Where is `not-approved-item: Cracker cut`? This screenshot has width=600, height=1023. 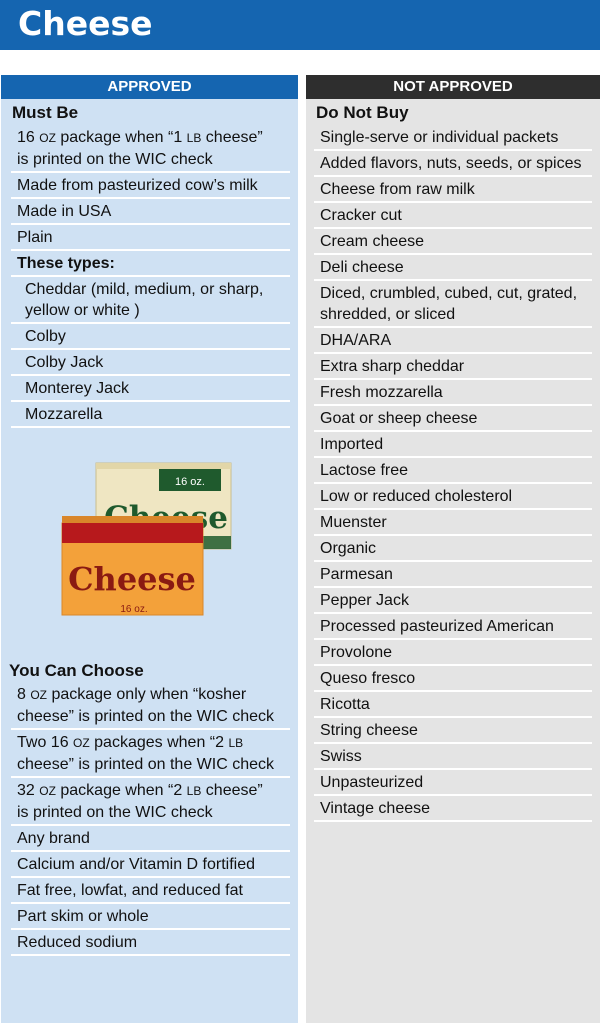 not-approved-item: Cracker cut is located at coordinates (453, 216).